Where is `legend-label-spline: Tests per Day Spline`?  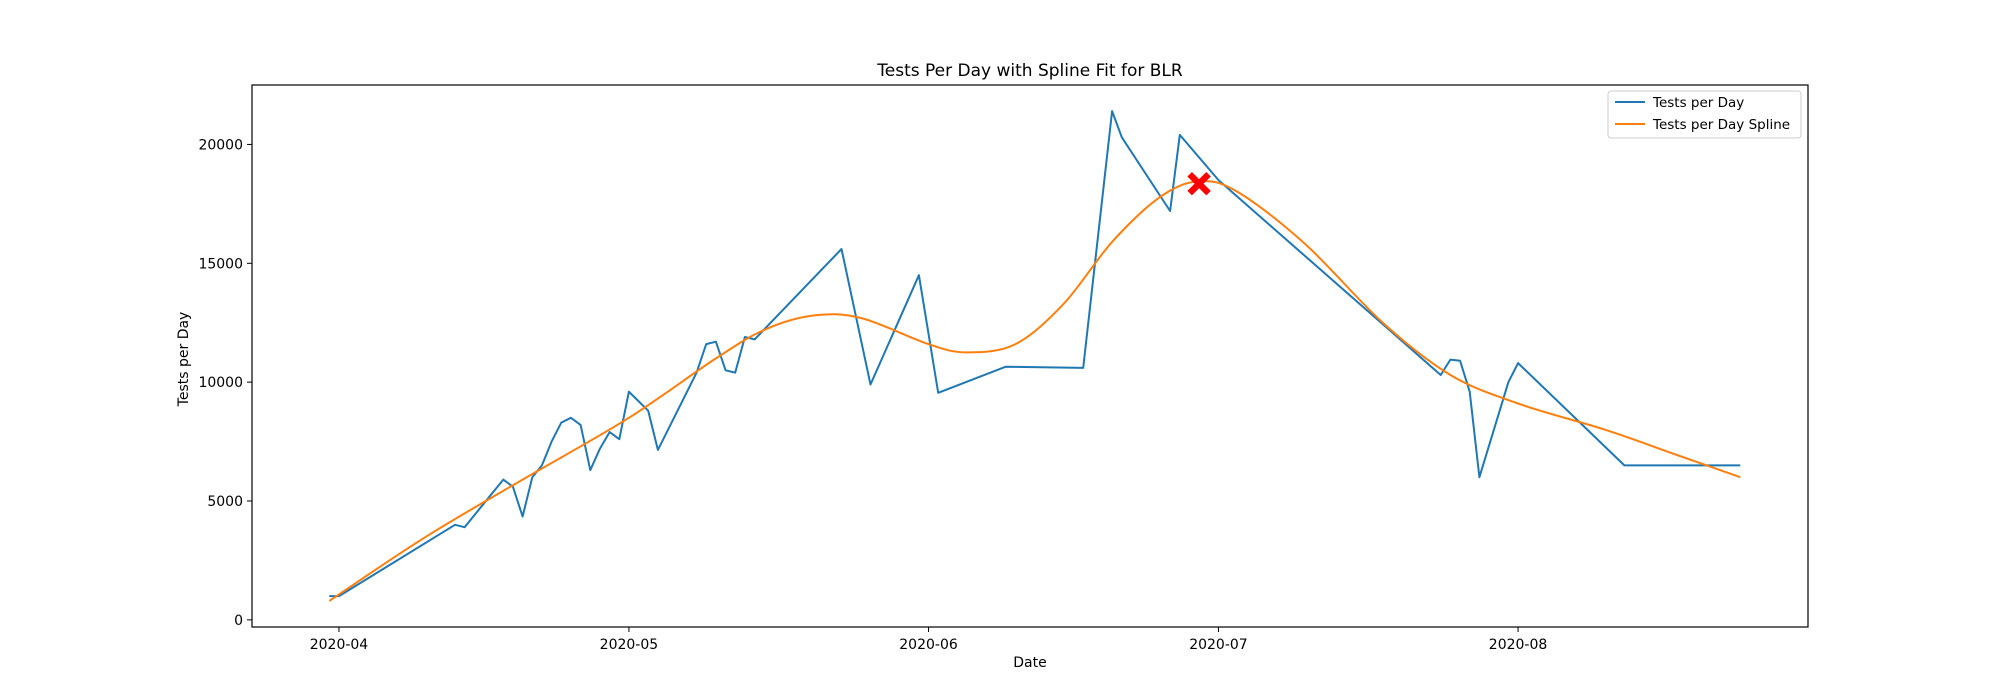 legend-label-spline: Tests per Day Spline is located at coordinates (1721, 125).